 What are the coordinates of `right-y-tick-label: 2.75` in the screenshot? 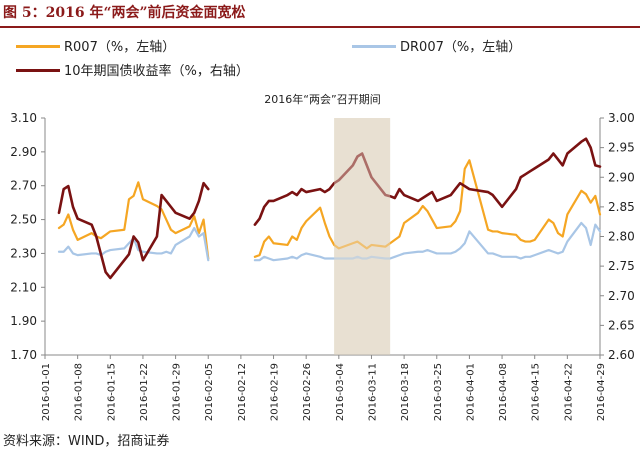 It's located at (621, 266).